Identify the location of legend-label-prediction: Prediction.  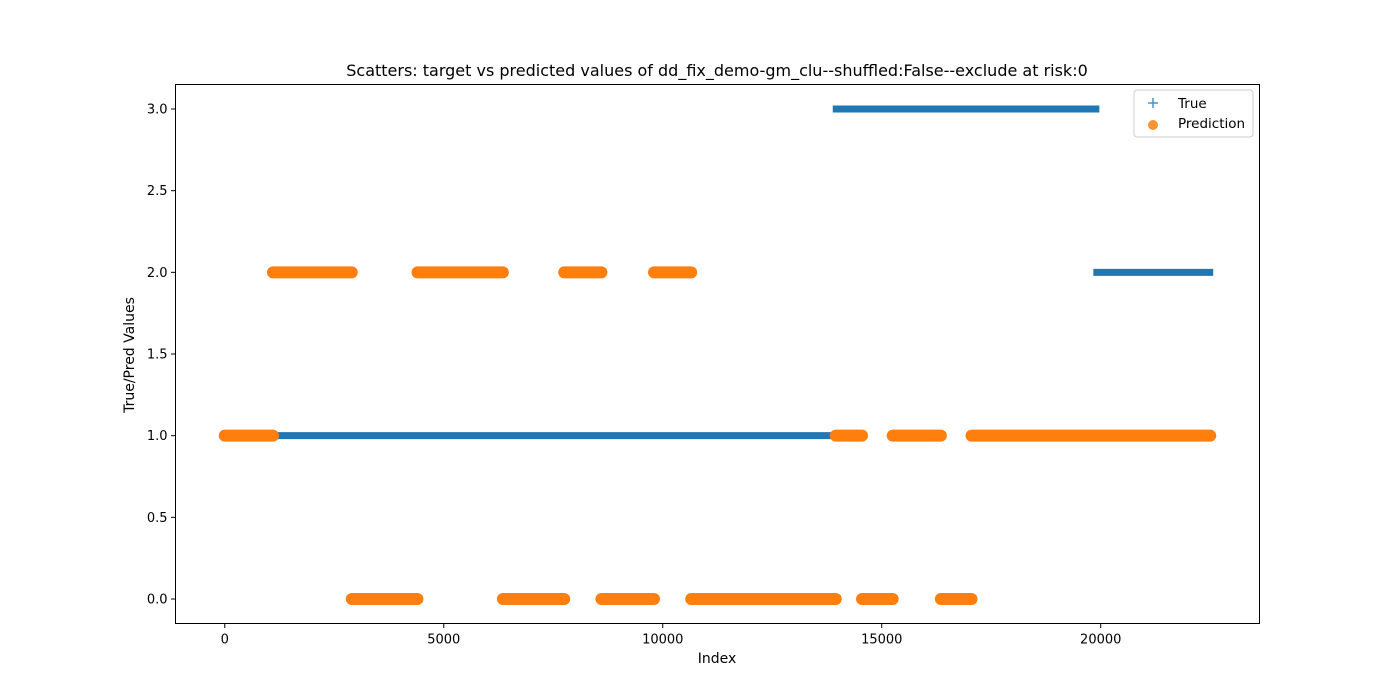
(1211, 124).